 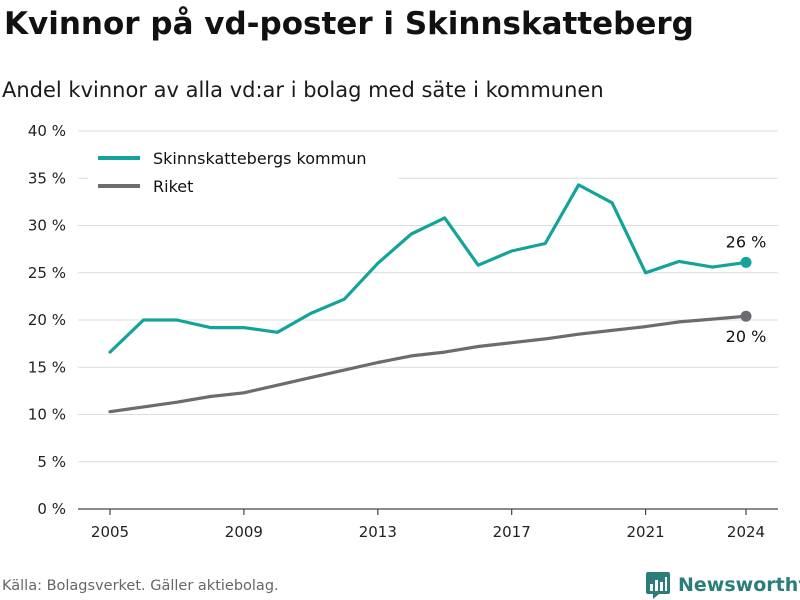 I want to click on y-tick-label: 40 %, so click(x=47, y=131).